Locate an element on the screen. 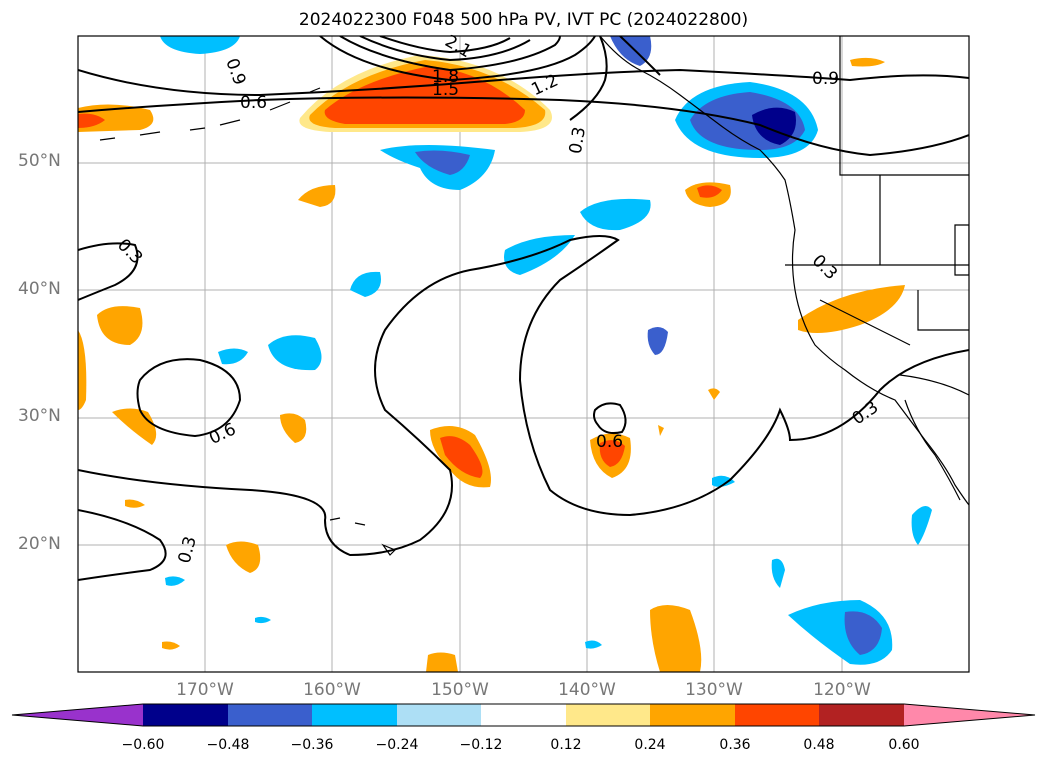  colorbar-tick: 0.48 is located at coordinates (819, 745).